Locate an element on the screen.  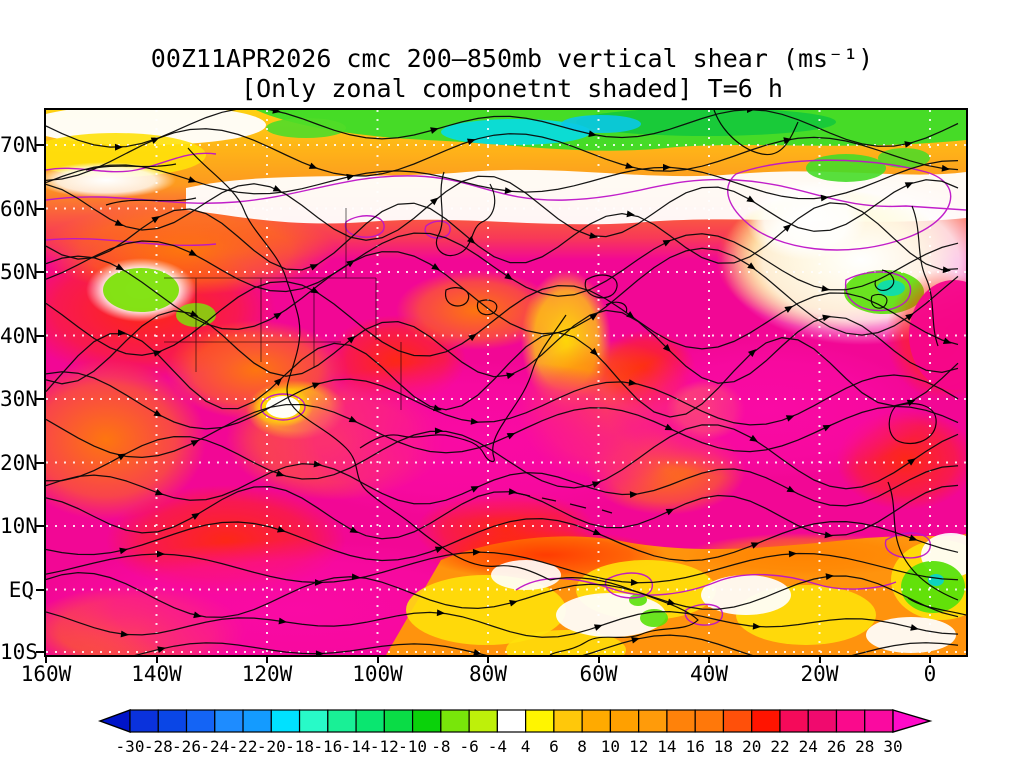
colorbar-tick-label: -16 is located at coordinates (327, 746).